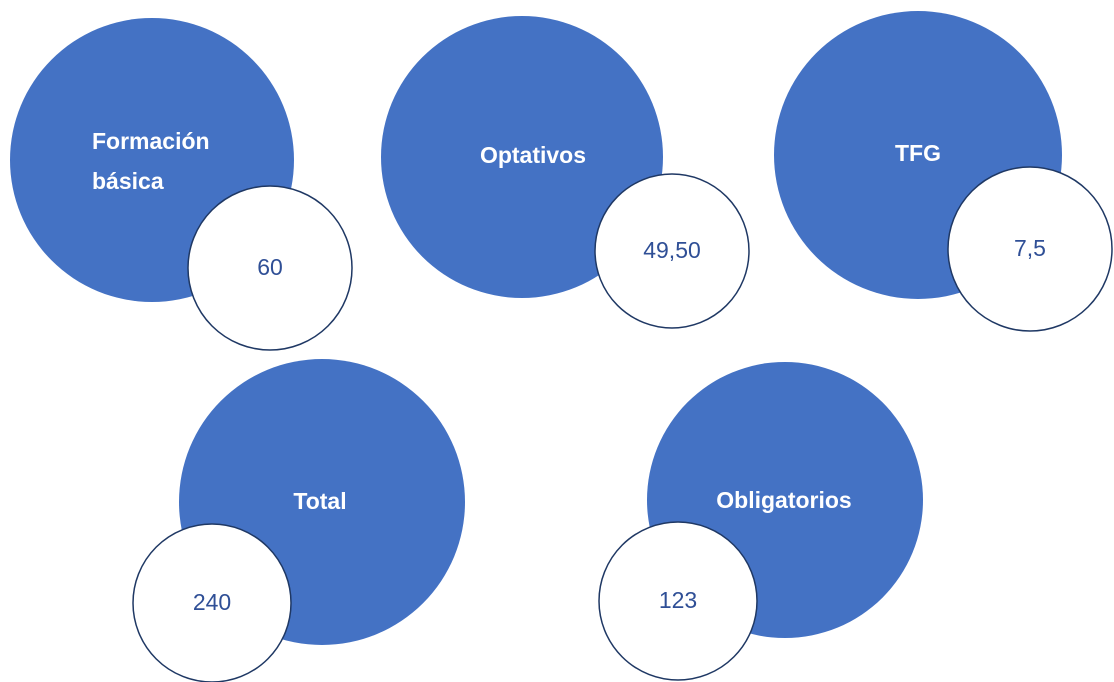 This screenshot has height=682, width=1114. What do you see at coordinates (151, 141) in the screenshot?
I see `category-label: Formación` at bounding box center [151, 141].